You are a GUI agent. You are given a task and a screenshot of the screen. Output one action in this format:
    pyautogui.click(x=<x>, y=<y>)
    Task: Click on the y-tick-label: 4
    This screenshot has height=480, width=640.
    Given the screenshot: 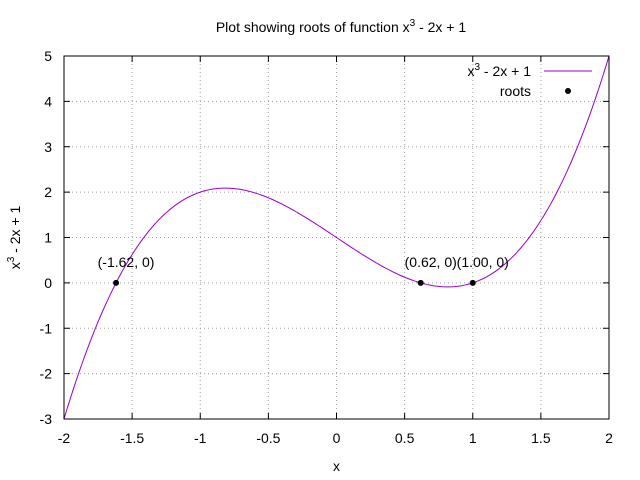 What is the action you would take?
    pyautogui.click(x=48, y=101)
    